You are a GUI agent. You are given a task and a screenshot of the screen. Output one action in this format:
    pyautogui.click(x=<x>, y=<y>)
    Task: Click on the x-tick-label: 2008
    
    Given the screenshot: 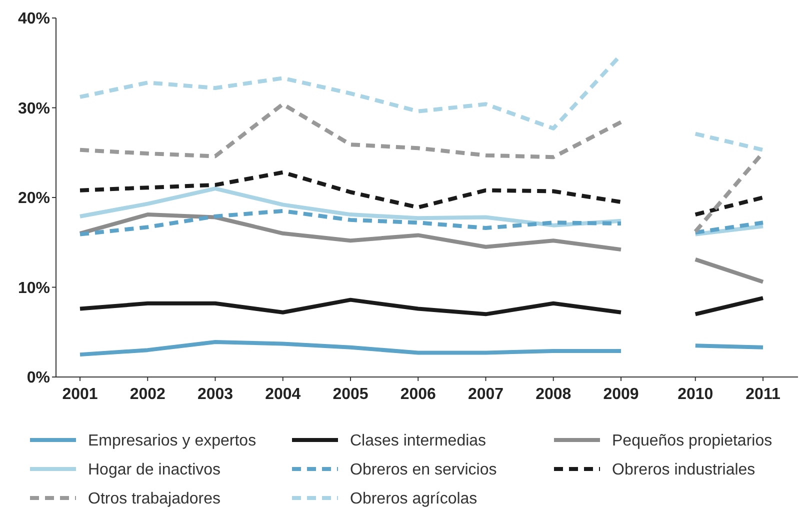 What is the action you would take?
    pyautogui.click(x=554, y=394)
    